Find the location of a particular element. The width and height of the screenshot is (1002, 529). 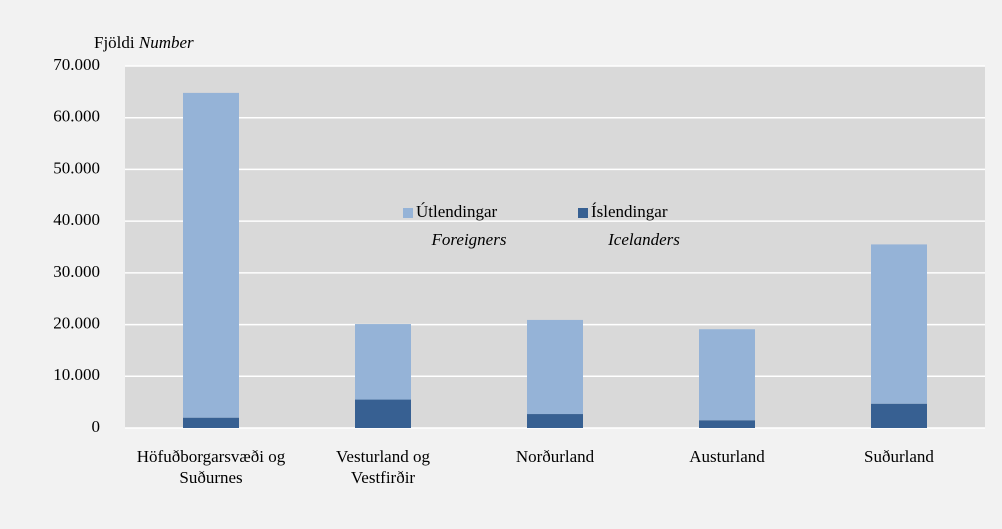

legend-label: Útlendingar is located at coordinates (457, 211).